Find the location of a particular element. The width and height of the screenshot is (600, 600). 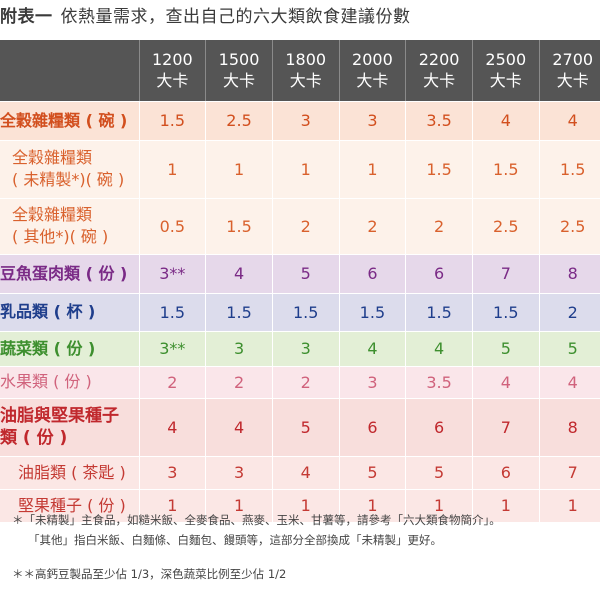

row-label: 全穀雜糧類 ( 碗 ) is located at coordinates (70, 121).